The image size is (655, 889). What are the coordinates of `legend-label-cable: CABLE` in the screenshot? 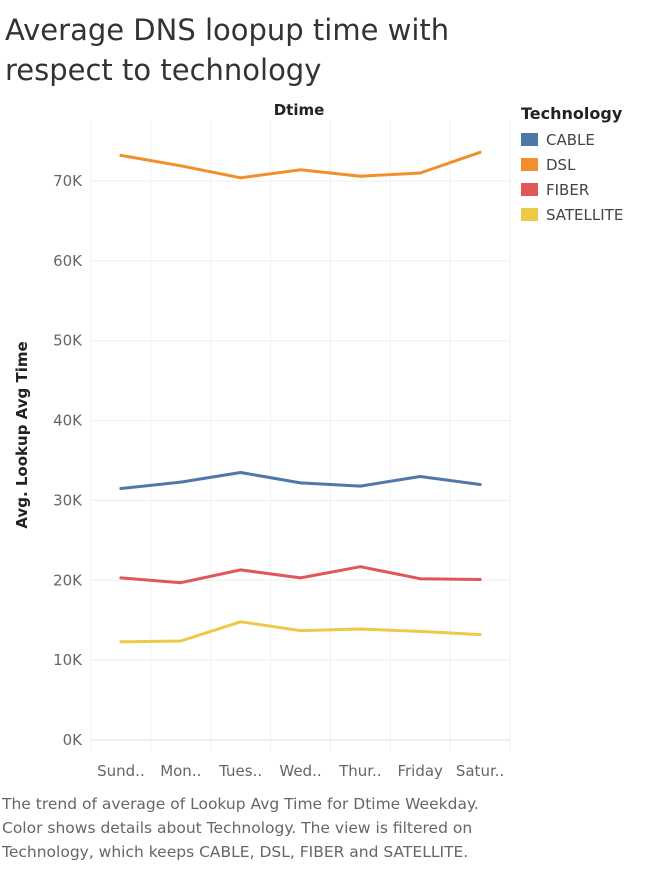 It's located at (570, 140).